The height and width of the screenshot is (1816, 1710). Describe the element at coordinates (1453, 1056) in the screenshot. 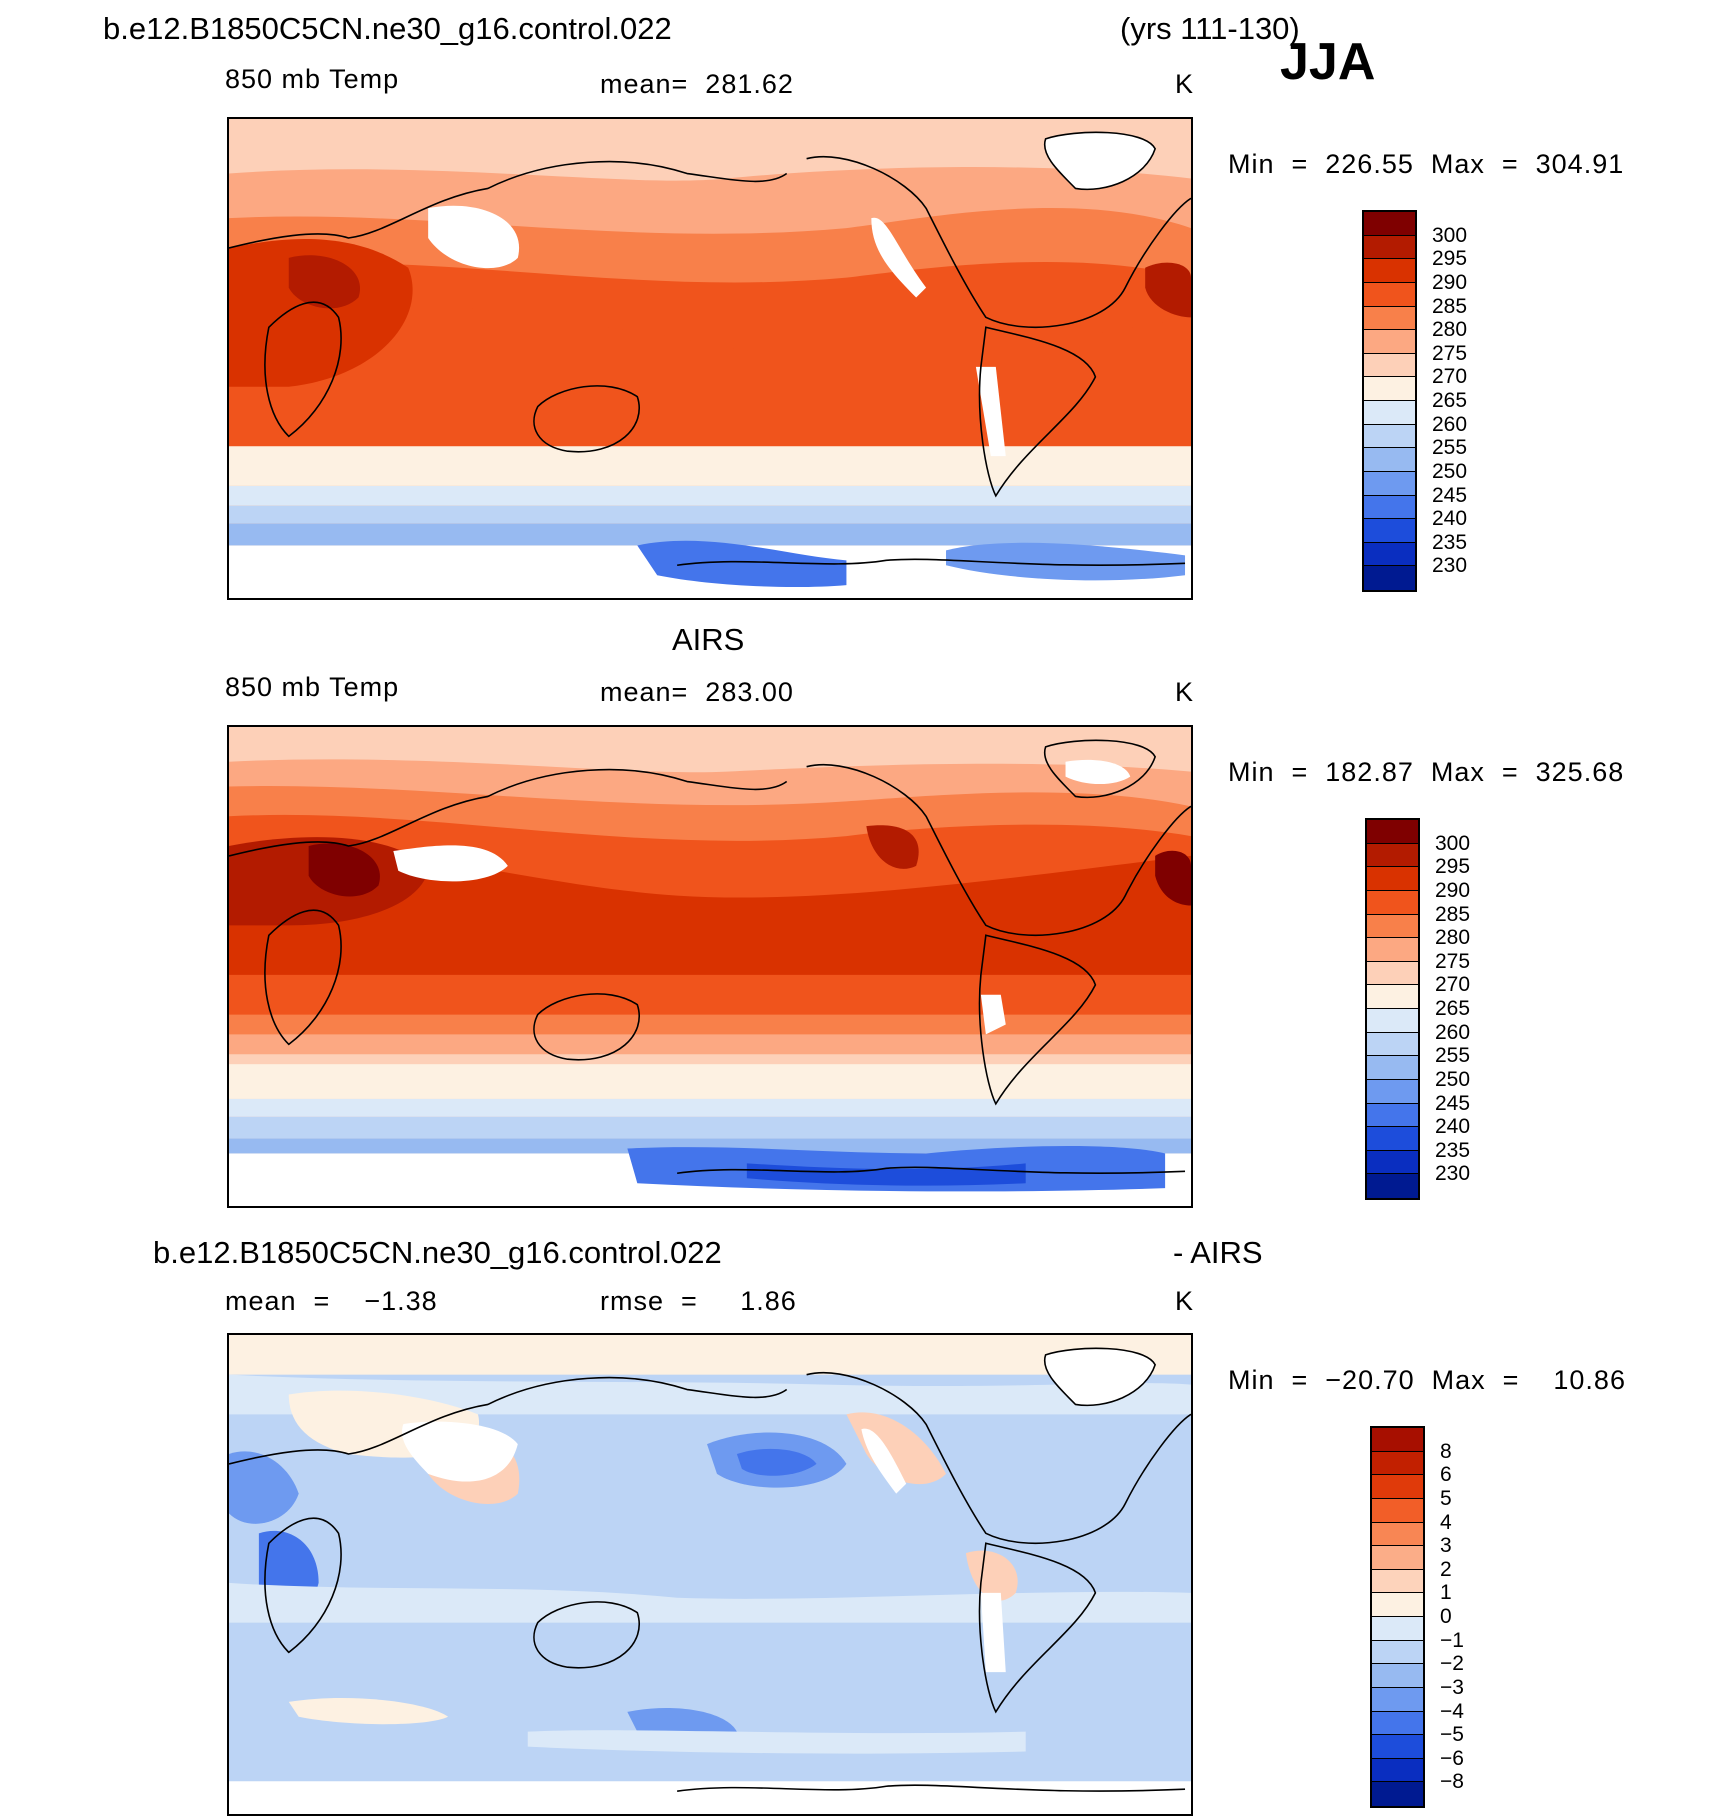

I see `colorbar-level-label: 255` at that location.